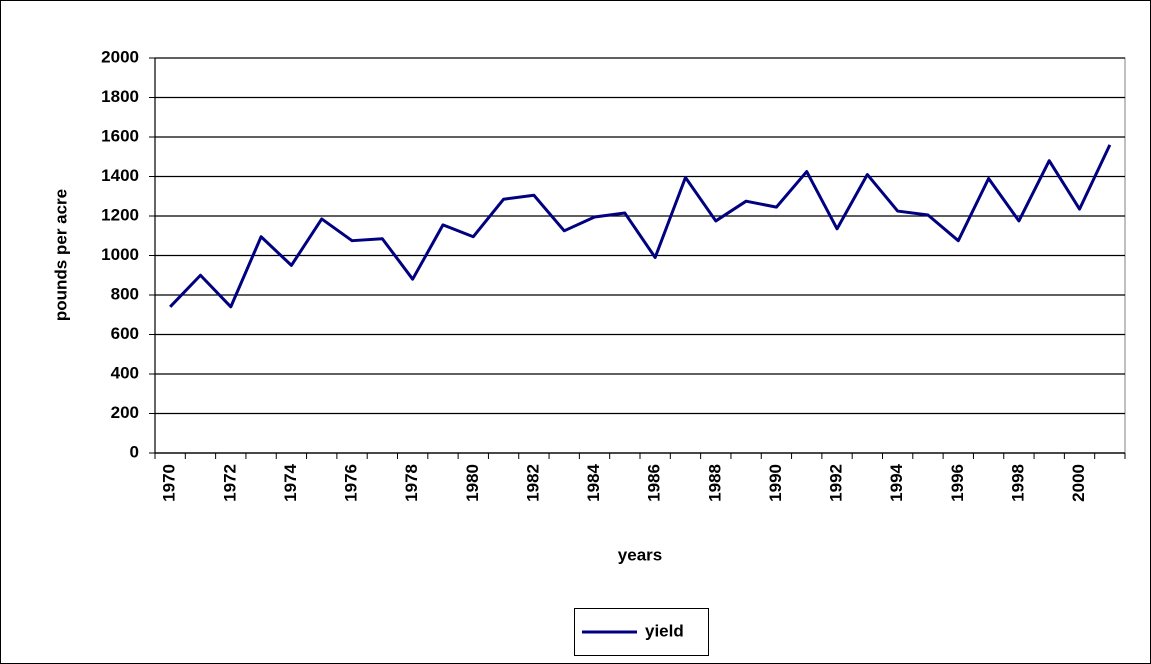 The height and width of the screenshot is (664, 1151). Describe the element at coordinates (1017, 483) in the screenshot. I see `x-tick-label: 1998` at that location.